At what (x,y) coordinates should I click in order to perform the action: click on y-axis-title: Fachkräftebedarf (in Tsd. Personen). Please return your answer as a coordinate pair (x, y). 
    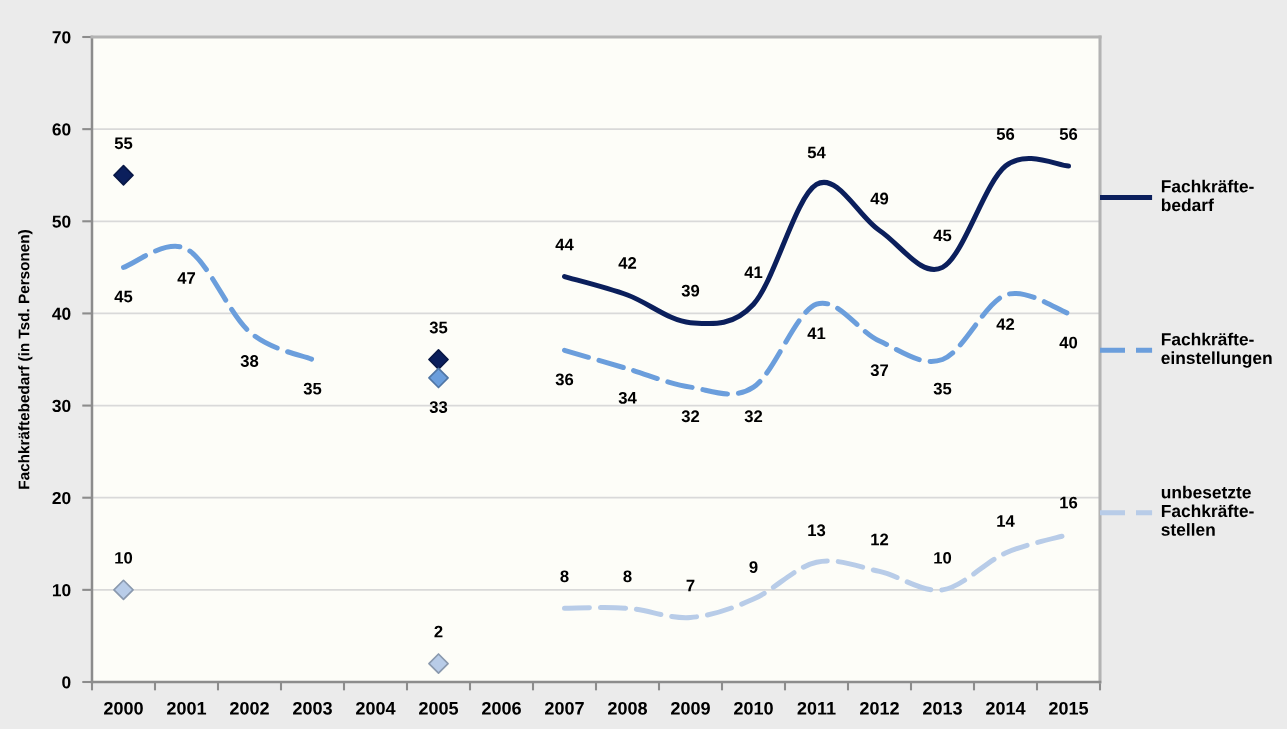
    Looking at the image, I should click on (25, 359).